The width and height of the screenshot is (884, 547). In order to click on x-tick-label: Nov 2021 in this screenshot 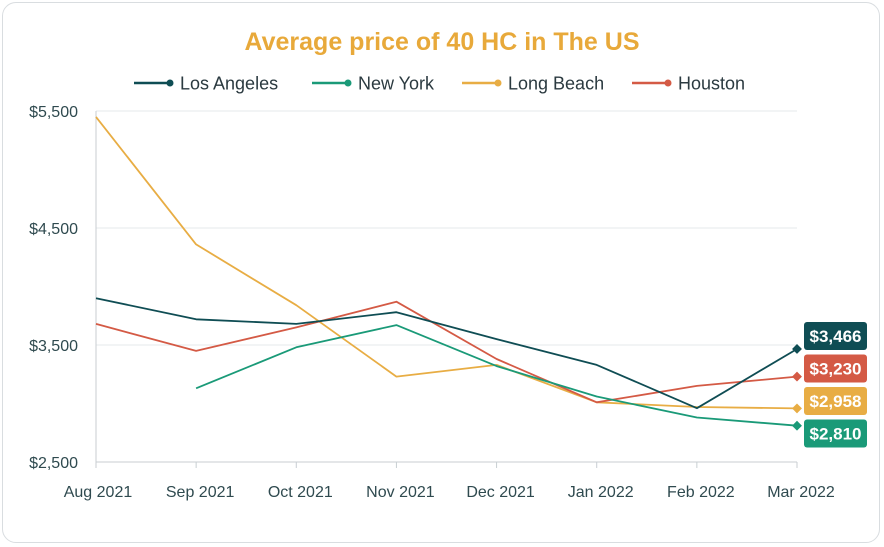, I will do `click(400, 492)`.